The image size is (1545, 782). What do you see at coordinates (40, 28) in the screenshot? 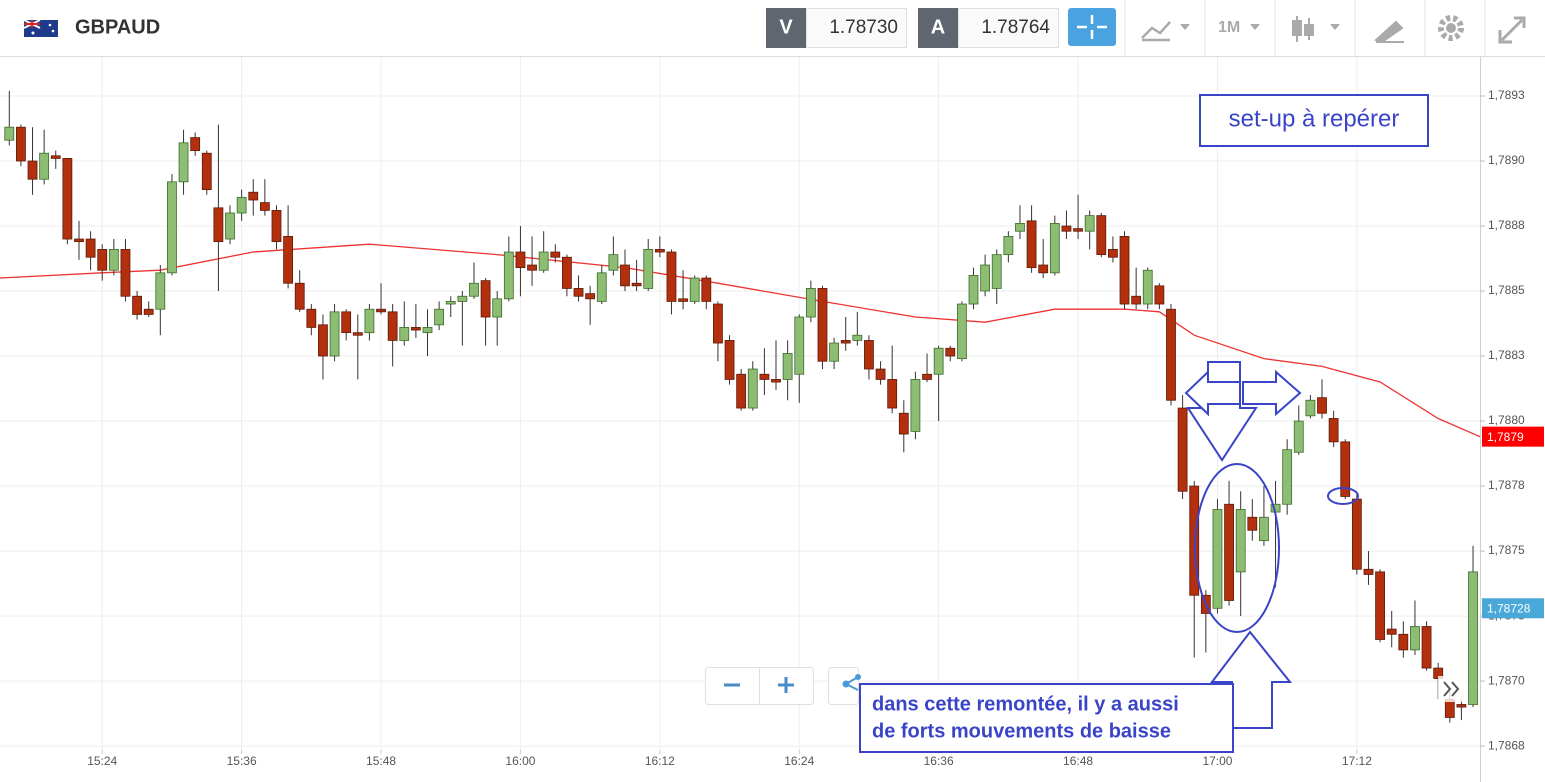
I see `flag` at bounding box center [40, 28].